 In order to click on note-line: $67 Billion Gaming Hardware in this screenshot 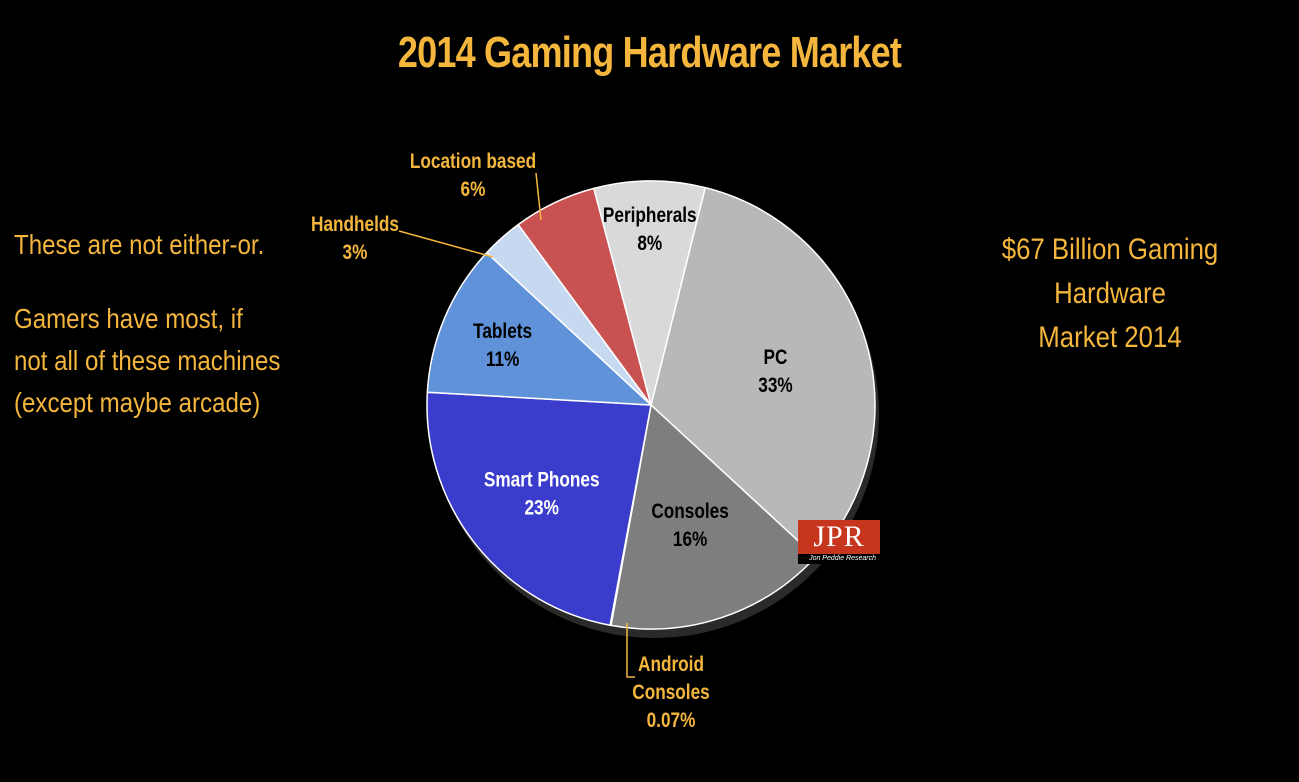, I will do `click(1110, 271)`.